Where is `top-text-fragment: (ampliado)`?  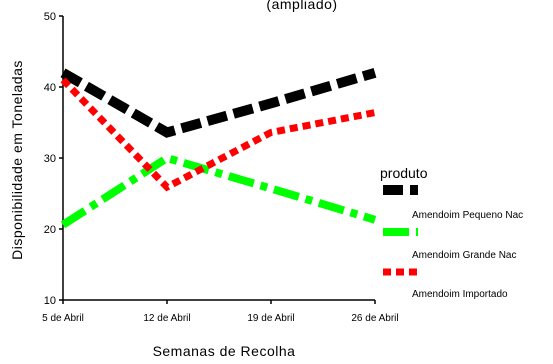 top-text-fragment: (ampliado) is located at coordinates (301, 6).